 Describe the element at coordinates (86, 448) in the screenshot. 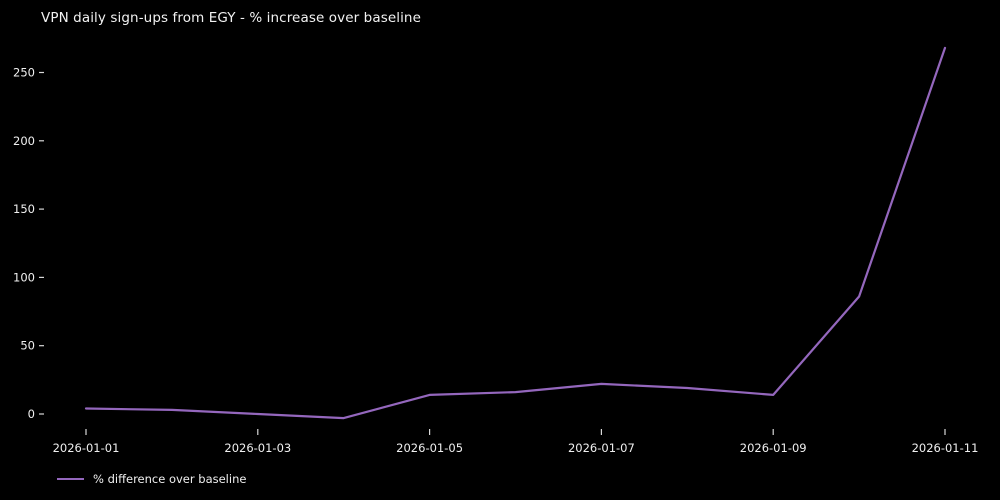

I see `x-tick-label: 2026-01-01` at that location.